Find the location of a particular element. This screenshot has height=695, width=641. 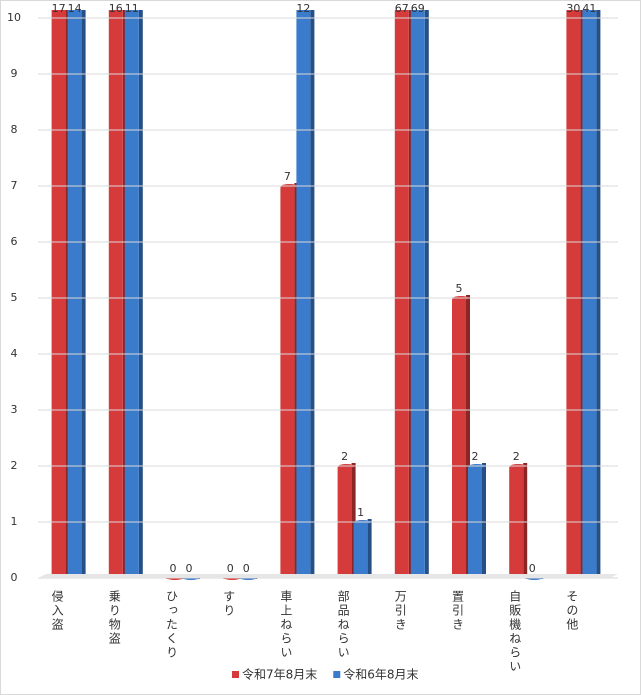

floor is located at coordinates (328, 576).